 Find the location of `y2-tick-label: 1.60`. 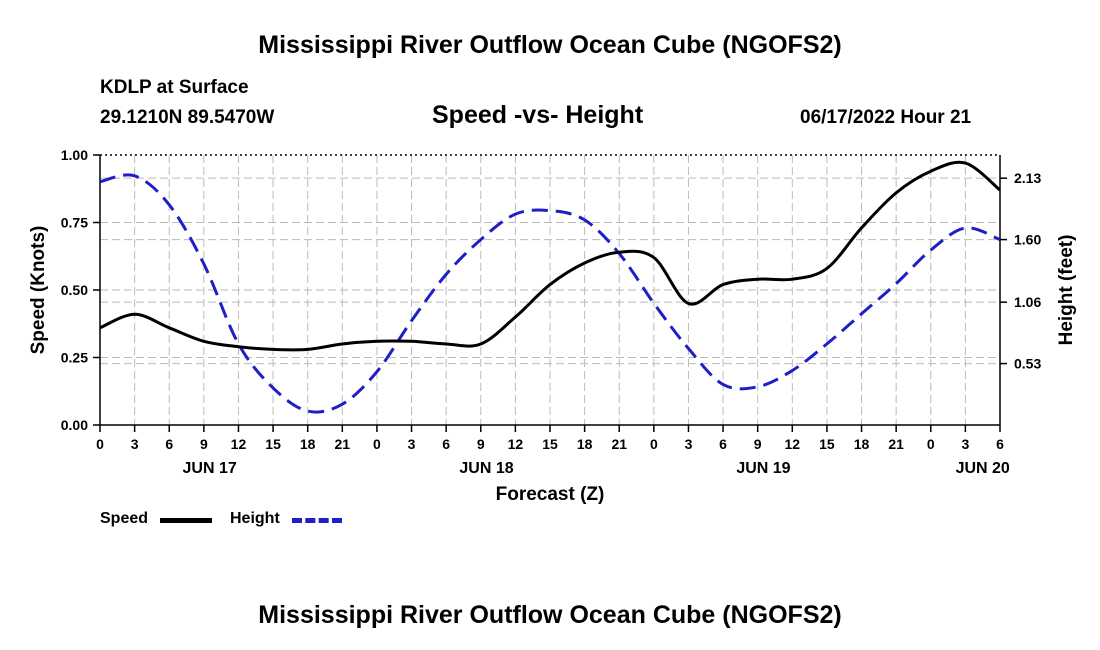

y2-tick-label: 1.60 is located at coordinates (1027, 240).